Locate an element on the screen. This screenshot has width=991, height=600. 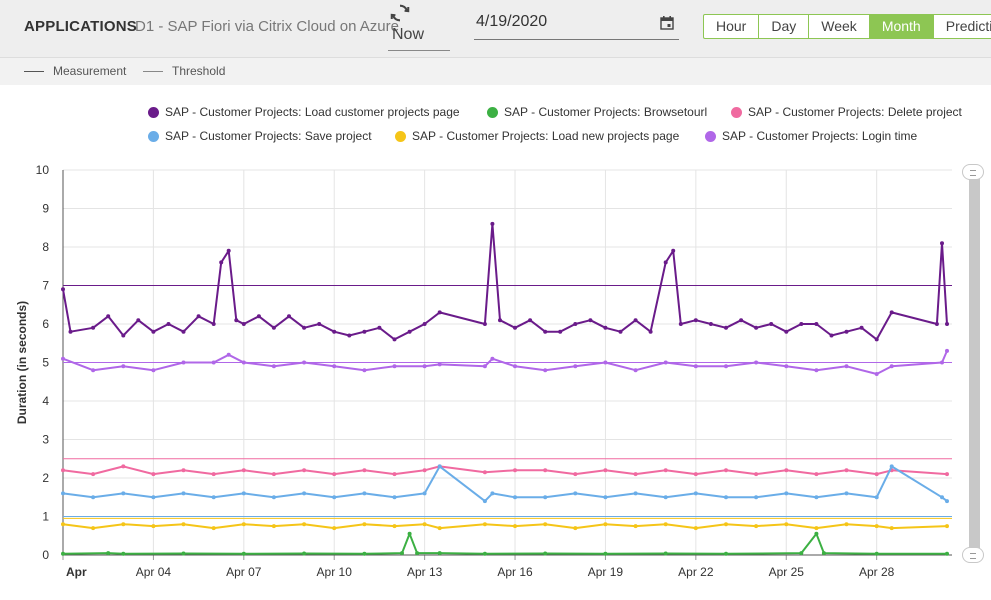
threshold-line-key: Threshold is located at coordinates (184, 71).